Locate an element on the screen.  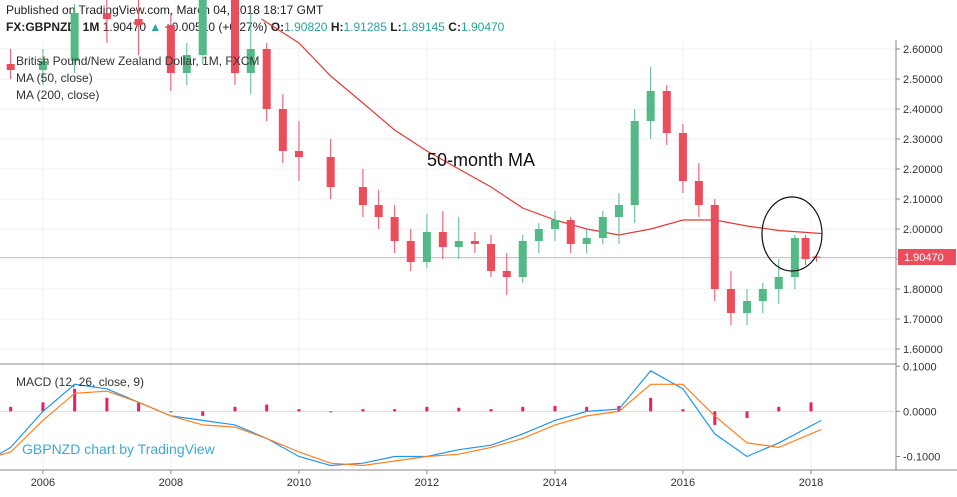
macd-legend: MACD (12, 26, close, 9) is located at coordinates (80, 382).